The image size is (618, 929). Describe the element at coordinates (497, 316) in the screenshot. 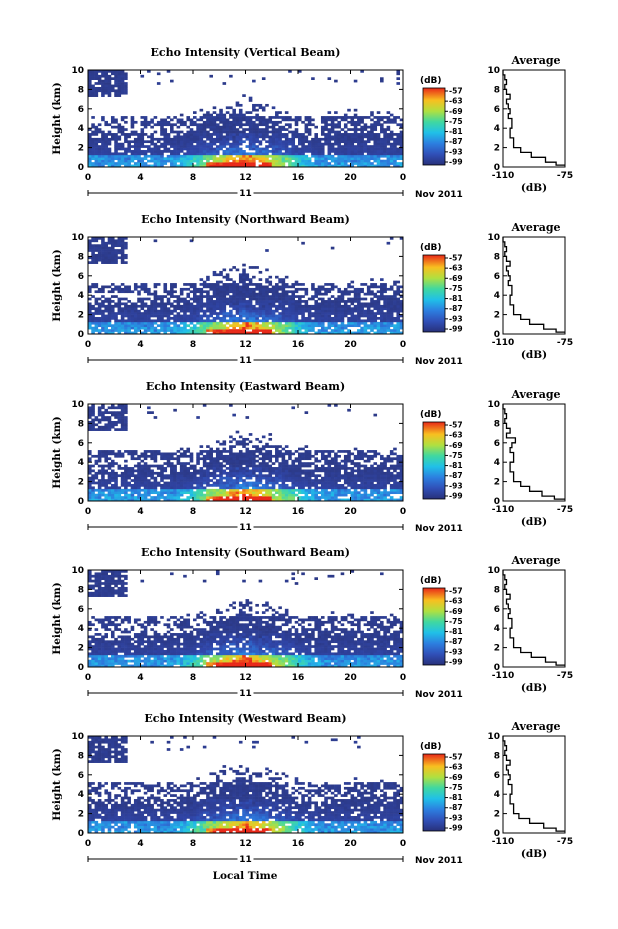

I see `avg-y-tick-label: 2` at that location.